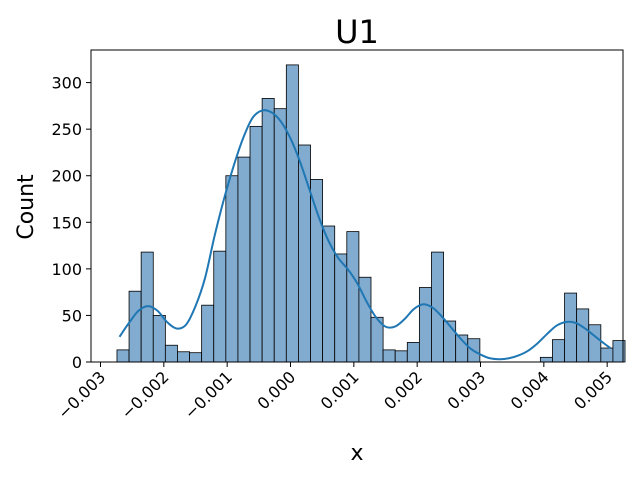  What do you see at coordinates (356, 453) in the screenshot?
I see `x-axis-label: x` at bounding box center [356, 453].